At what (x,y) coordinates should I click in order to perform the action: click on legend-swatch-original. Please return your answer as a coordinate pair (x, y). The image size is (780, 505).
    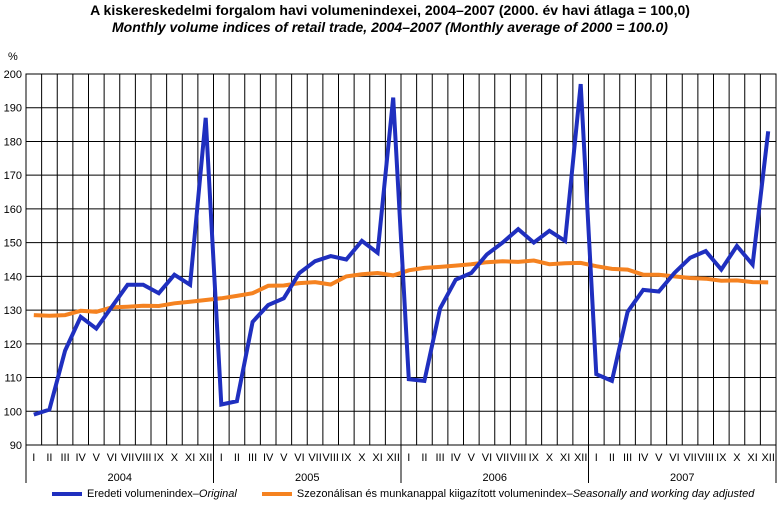
    Looking at the image, I should click on (67, 494).